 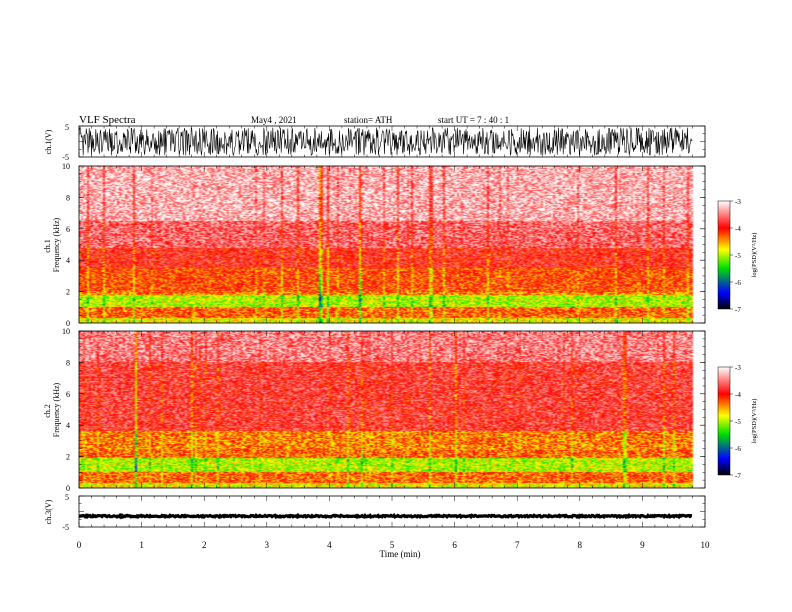 What do you see at coordinates (517, 545) in the screenshot?
I see `x-tick-label: 7` at bounding box center [517, 545].